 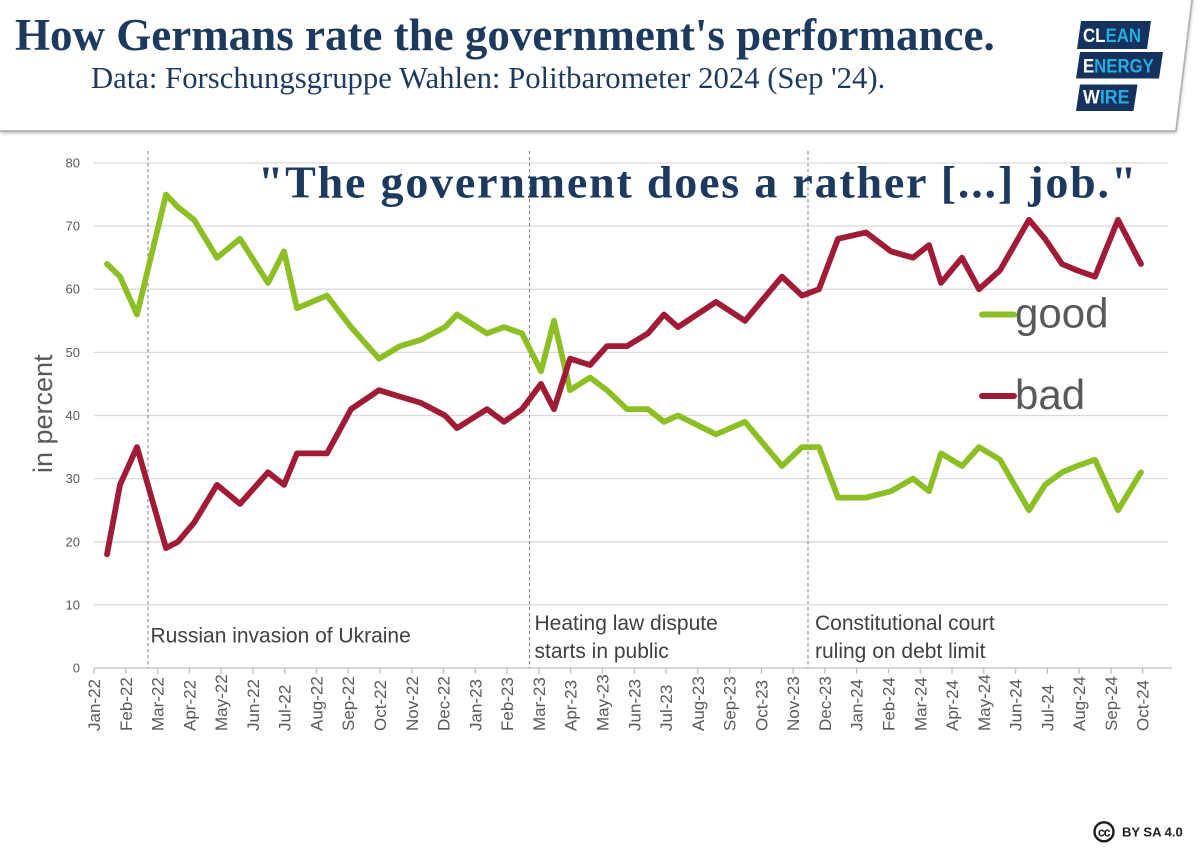 I want to click on svg-text: Jul-24, so click(x=1047, y=708).